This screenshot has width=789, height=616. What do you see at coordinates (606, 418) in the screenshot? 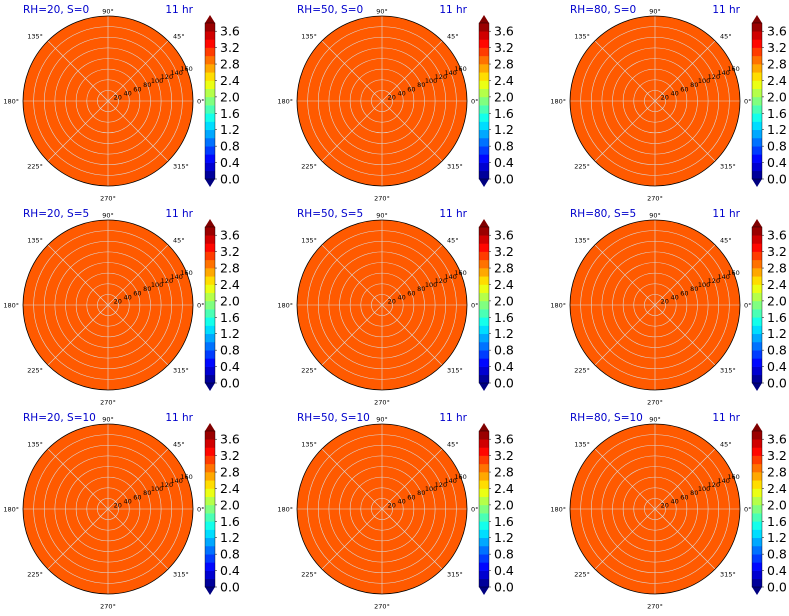
I see `panel-title: RH=80, S=10` at bounding box center [606, 418].